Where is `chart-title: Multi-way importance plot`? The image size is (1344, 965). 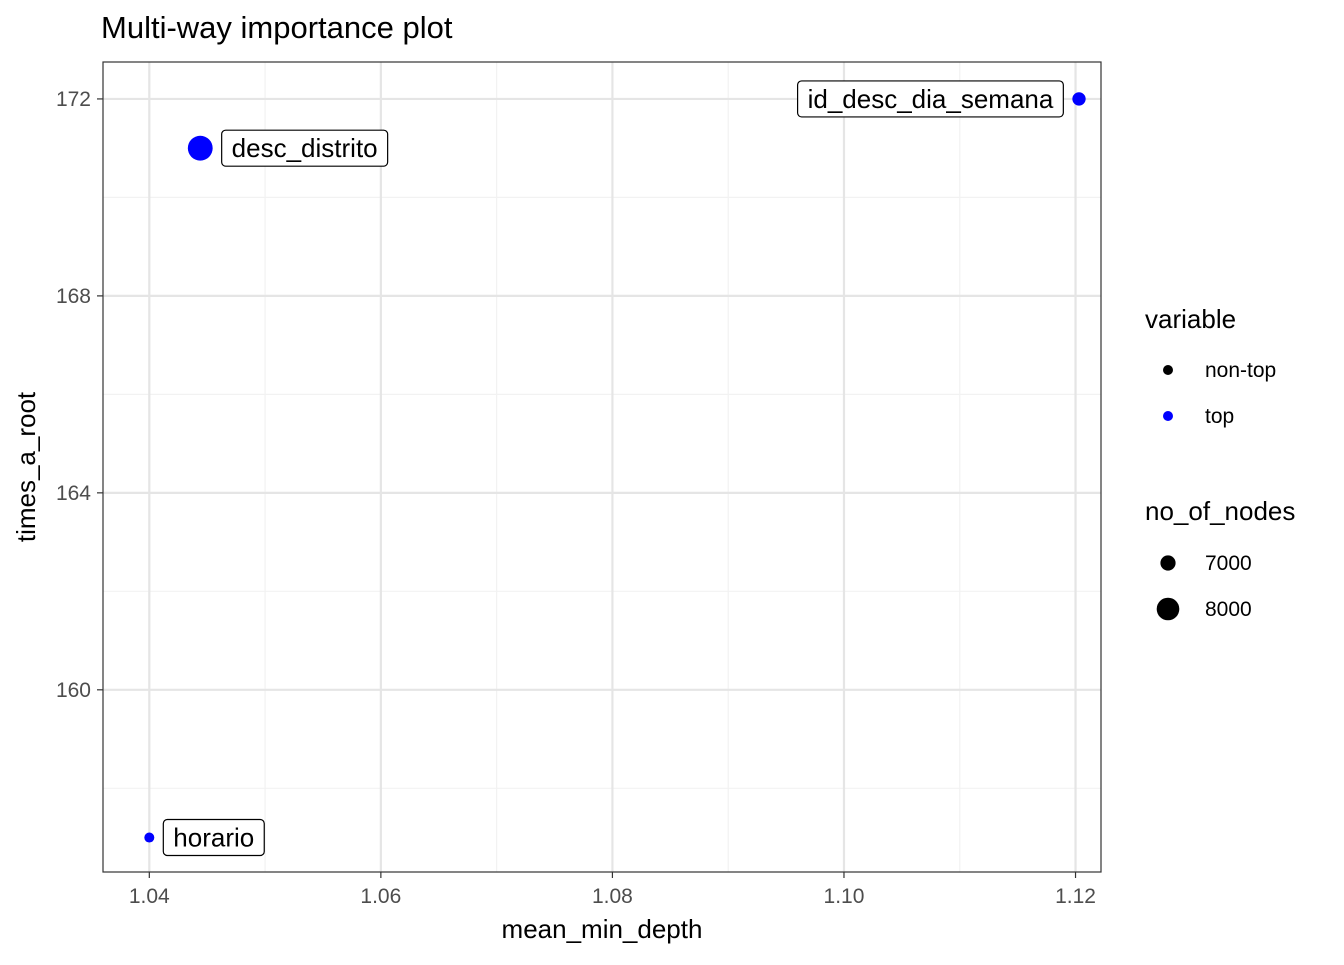 chart-title: Multi-way importance plot is located at coordinates (277, 27).